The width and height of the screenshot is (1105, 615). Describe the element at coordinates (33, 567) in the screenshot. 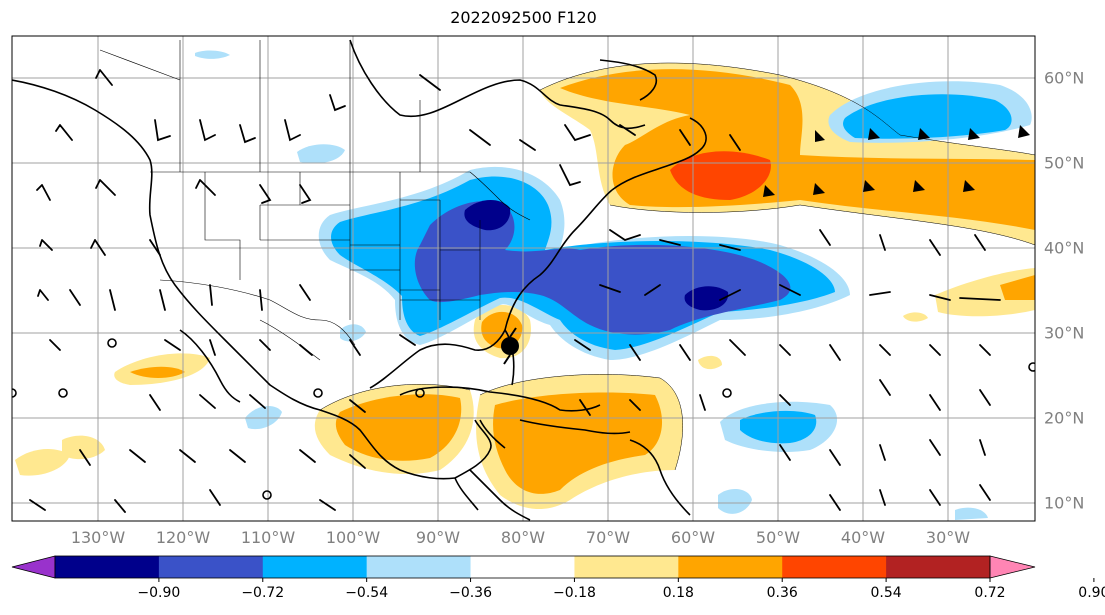

I see `colorbar-extend-low` at that location.